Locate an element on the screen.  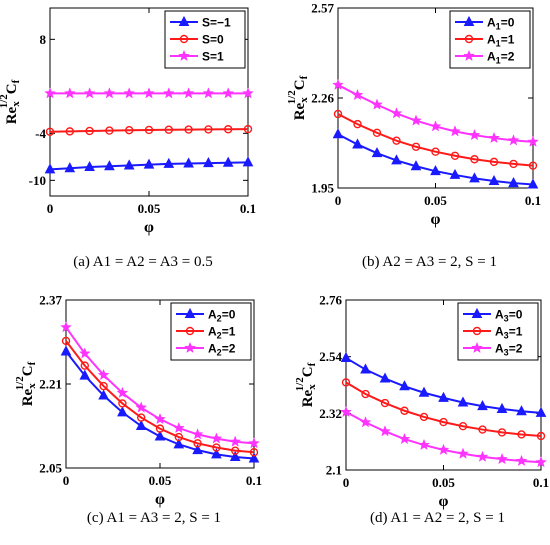
y-tick-label: 2.37 is located at coordinates (50, 300).